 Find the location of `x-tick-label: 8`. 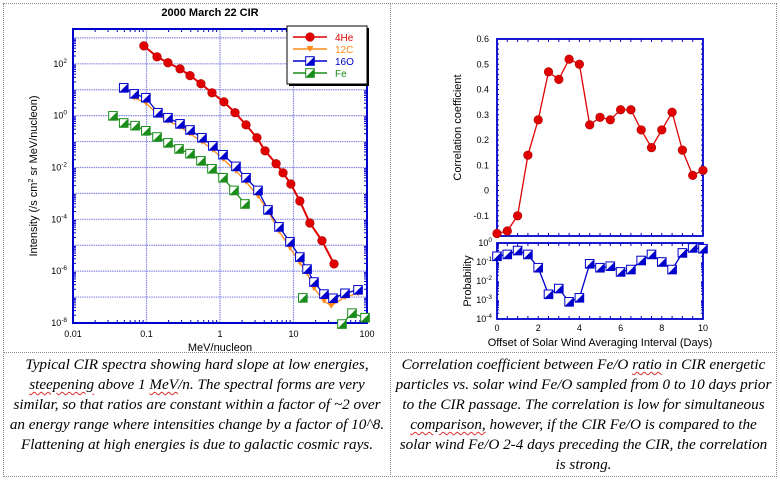

x-tick-label: 8 is located at coordinates (661, 328).